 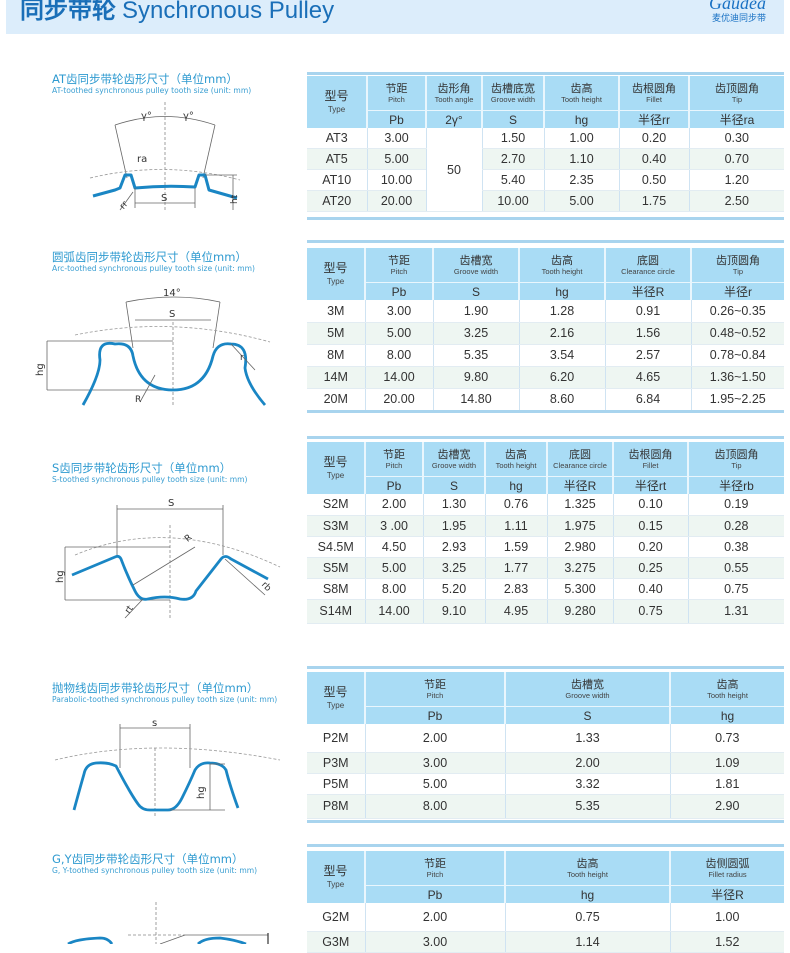 What do you see at coordinates (434, 715) in the screenshot?
I see `parabolic-sym-pb: Pb` at bounding box center [434, 715].